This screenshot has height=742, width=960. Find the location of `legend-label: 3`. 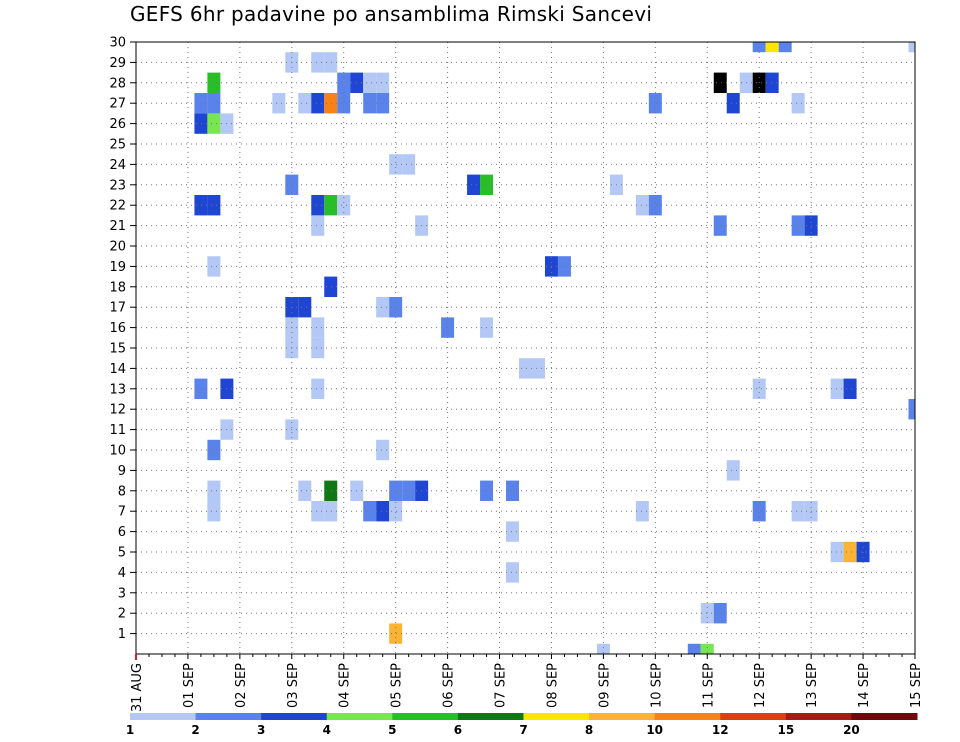

legend-label: 3 is located at coordinates (261, 730).